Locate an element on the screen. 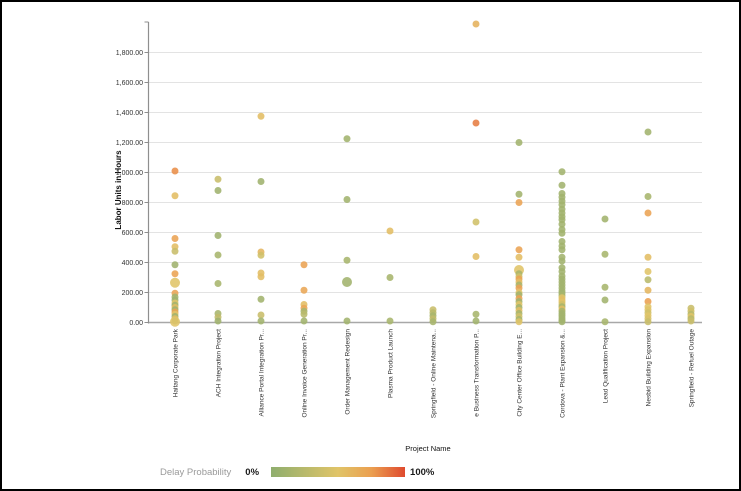 The width and height of the screenshot is (741, 491). x-axis-title: Project Name is located at coordinates (428, 448).